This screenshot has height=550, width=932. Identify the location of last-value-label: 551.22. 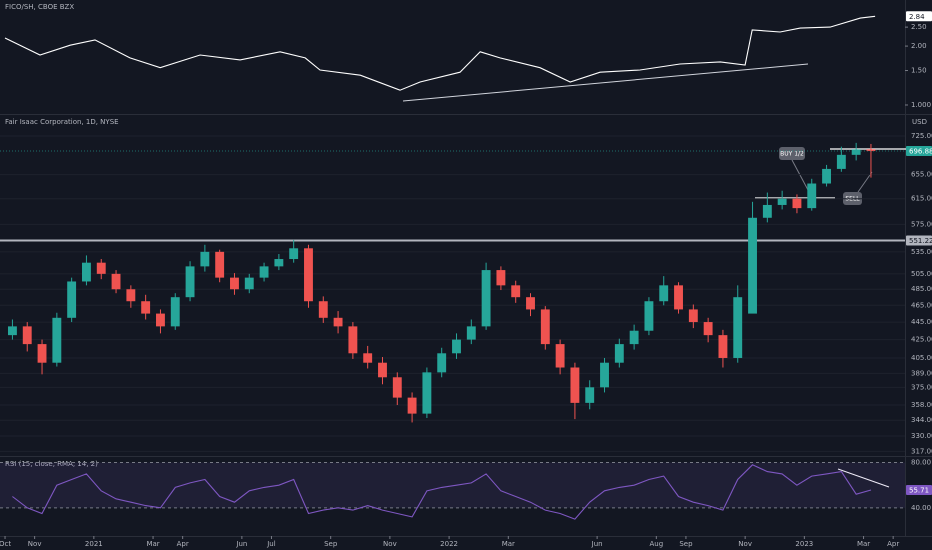
(920, 241).